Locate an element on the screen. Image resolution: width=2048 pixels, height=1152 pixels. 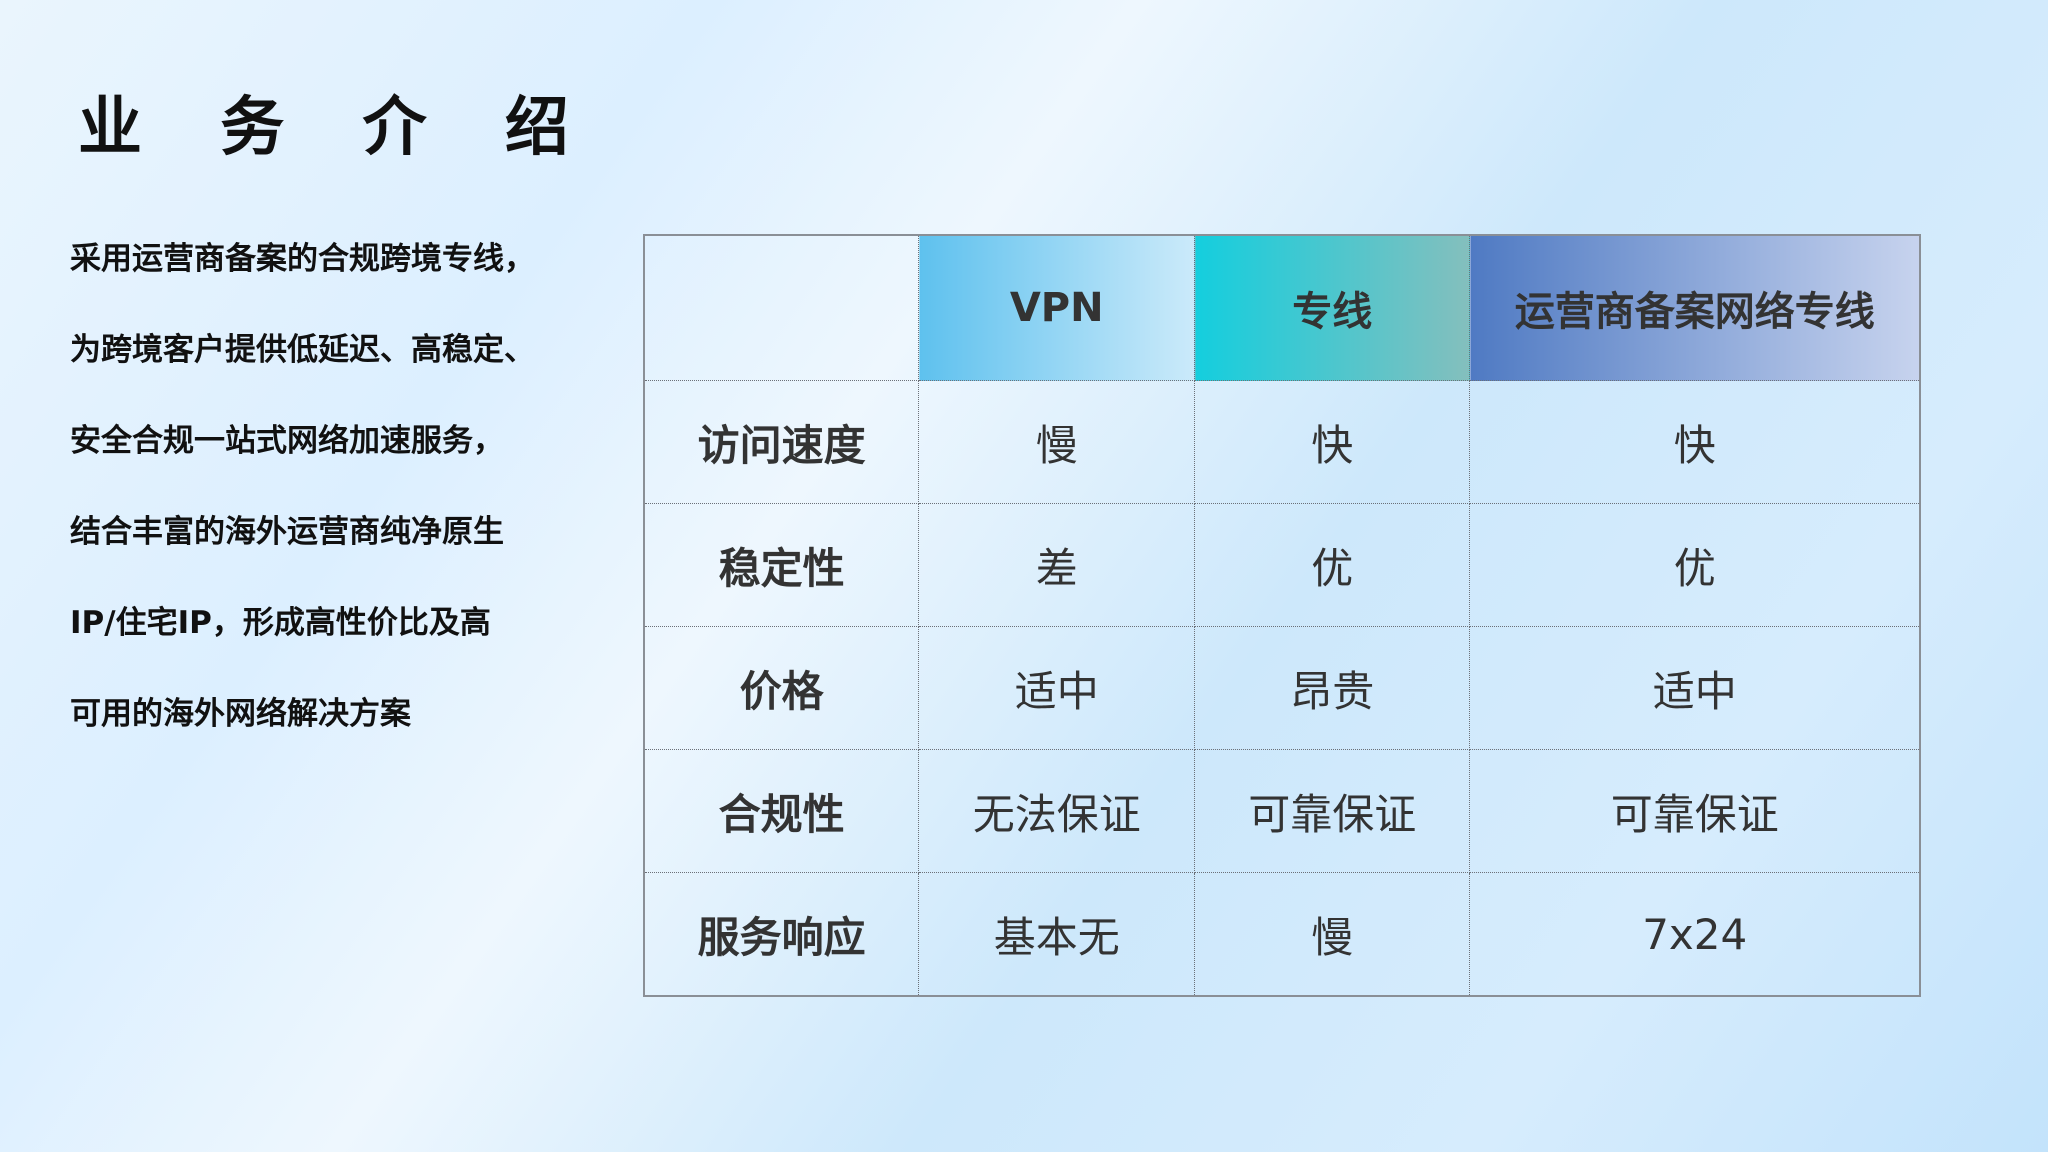
page-title: 业 务 介 绍 is located at coordinates (337, 128).